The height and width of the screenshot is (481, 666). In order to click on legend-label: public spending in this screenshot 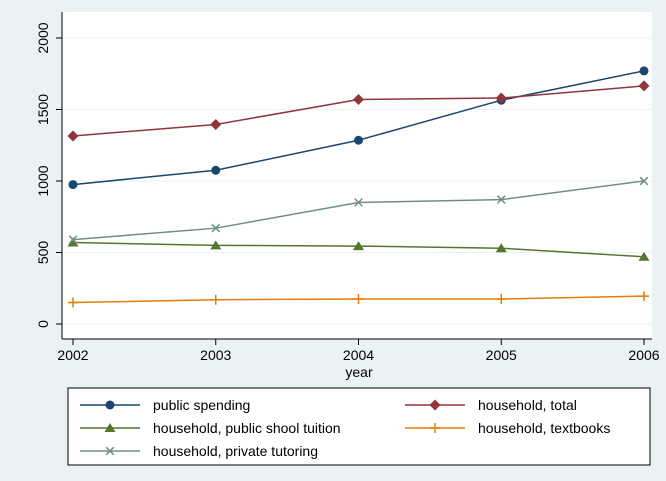, I will do `click(201, 405)`.